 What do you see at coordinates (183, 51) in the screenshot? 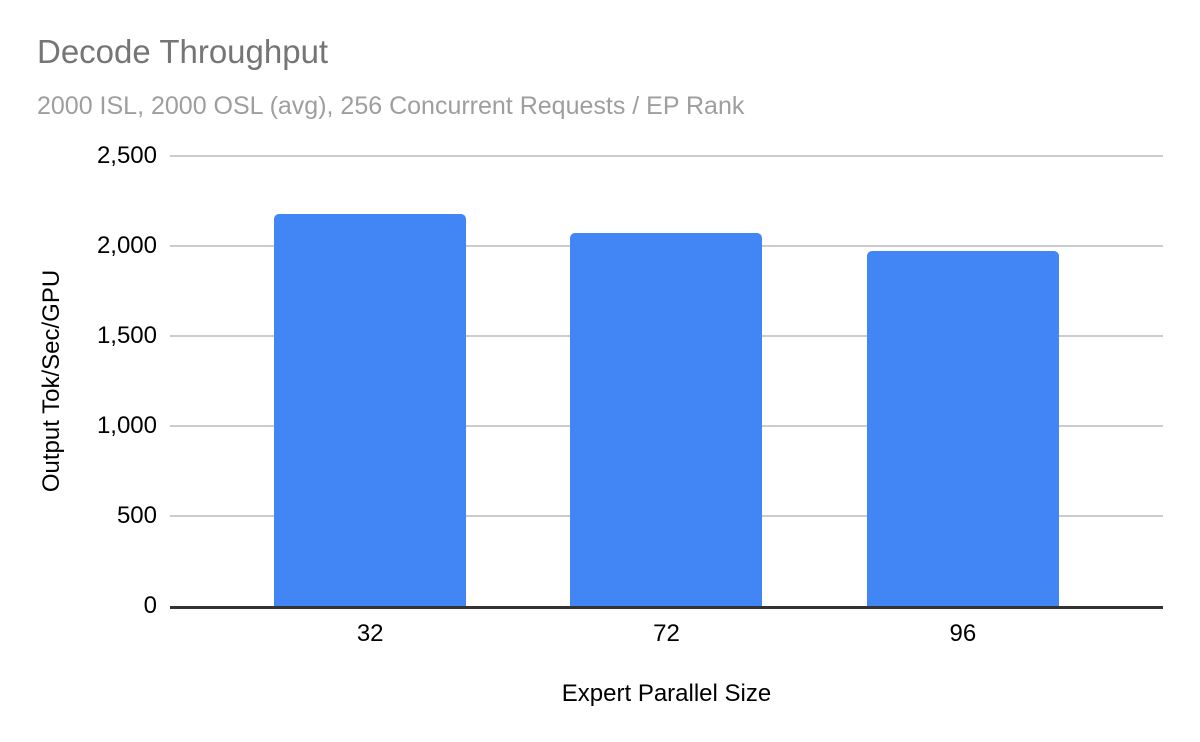
I see `chart-title: Decode Throughput` at bounding box center [183, 51].